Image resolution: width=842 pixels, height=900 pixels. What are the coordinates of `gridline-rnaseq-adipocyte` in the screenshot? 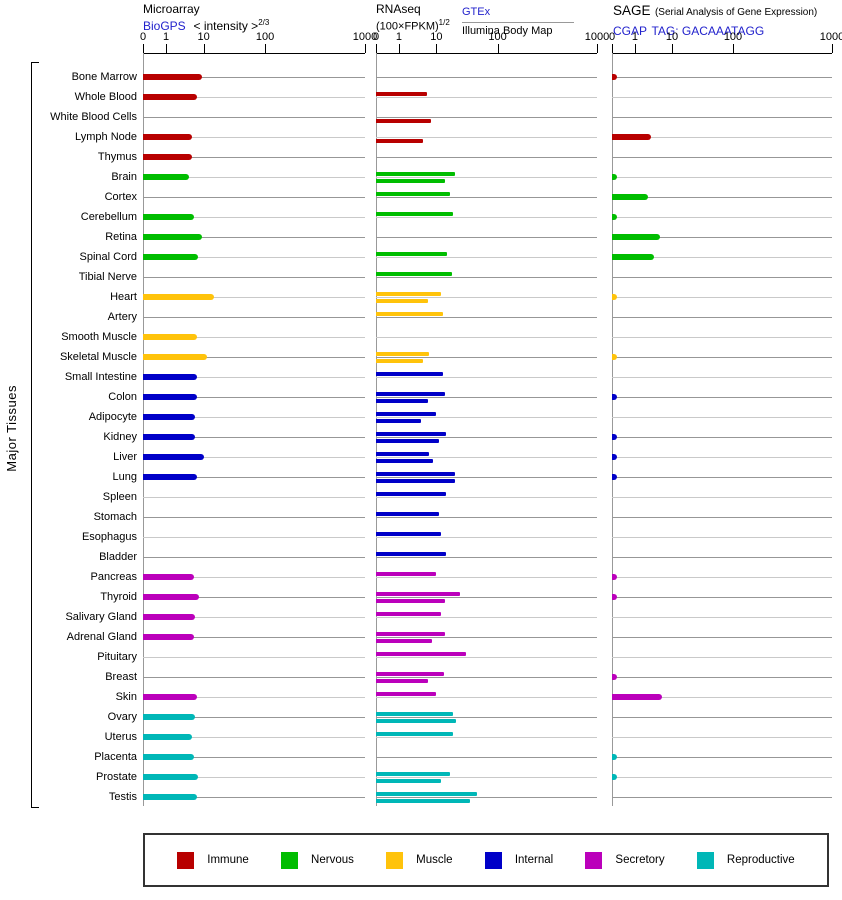 It's located at (486, 417).